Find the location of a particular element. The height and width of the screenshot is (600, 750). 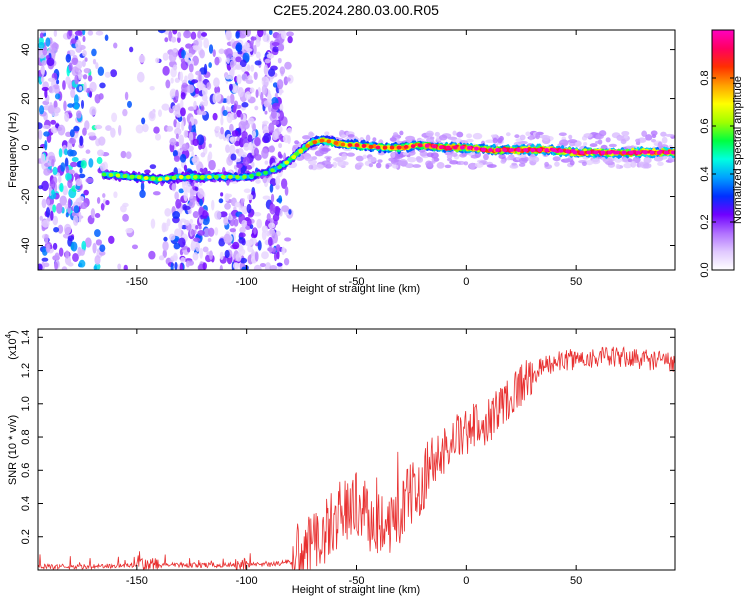

snr-y-tick-label: 1.0 is located at coordinates (26, 403).